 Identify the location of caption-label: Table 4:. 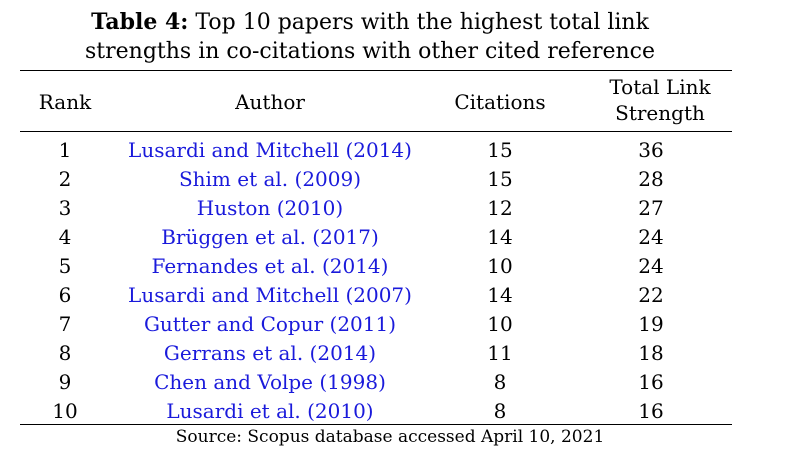
(140, 22).